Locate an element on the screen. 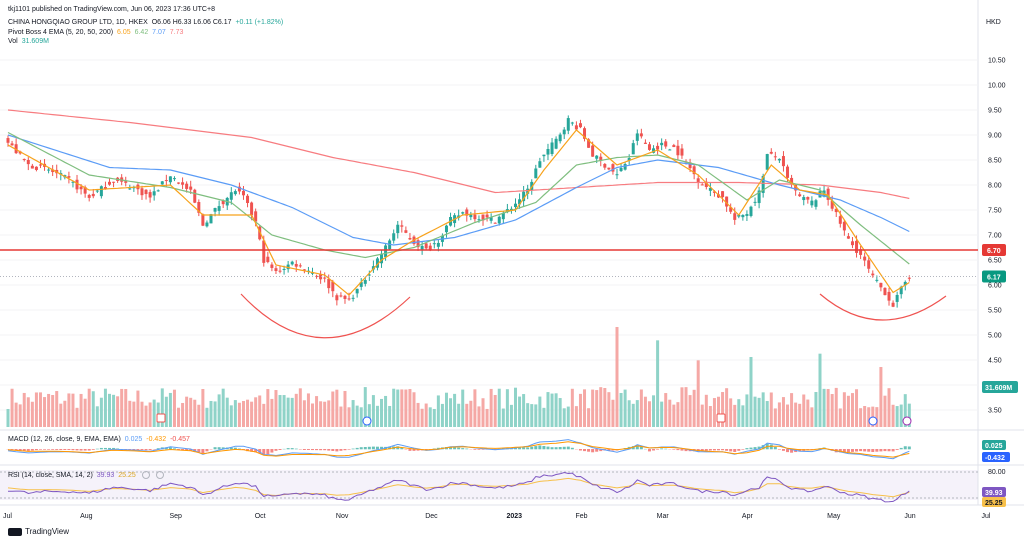 Image resolution: width=1024 pixels, height=543 pixels. y-tick-label: 10.00 is located at coordinates (997, 86).